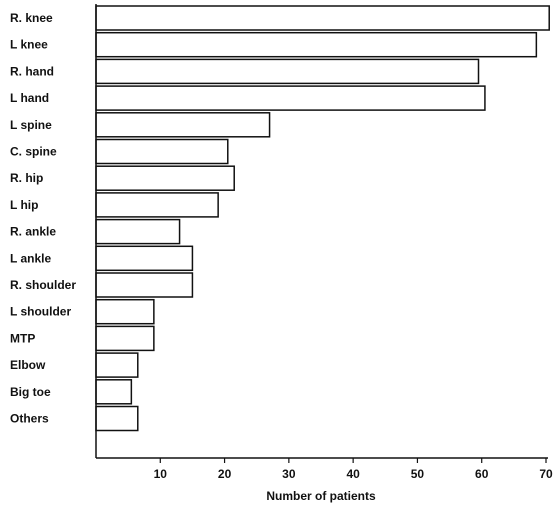 This screenshot has width=560, height=508. I want to click on category-label: MTP, so click(22, 338).